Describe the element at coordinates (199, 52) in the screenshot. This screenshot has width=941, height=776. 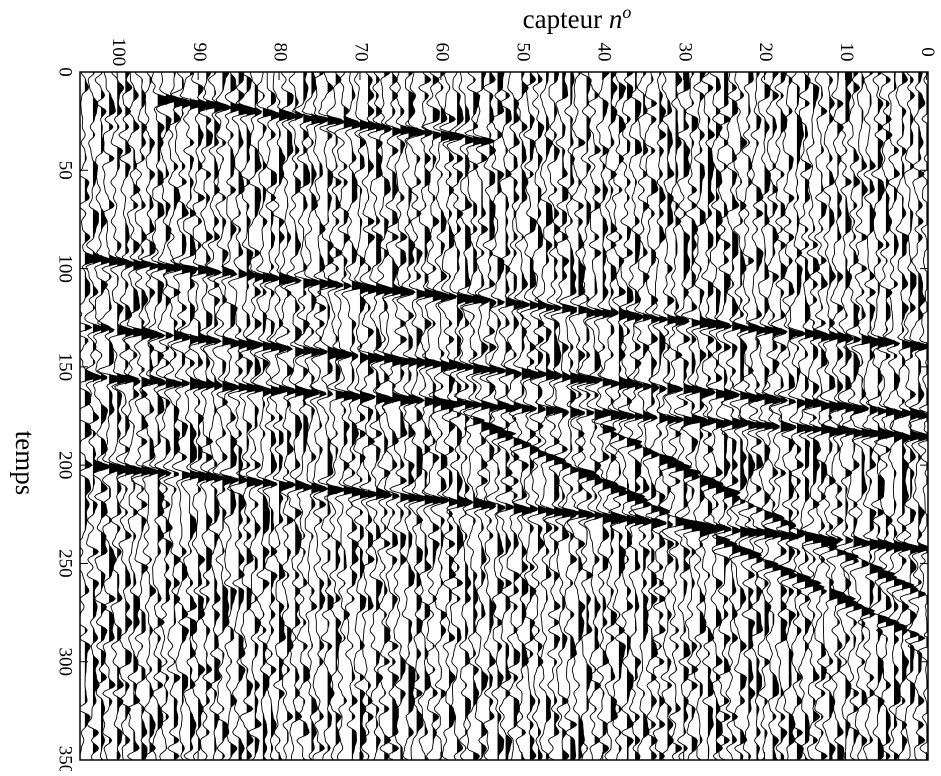
I see `x-tick-label: 90` at that location.